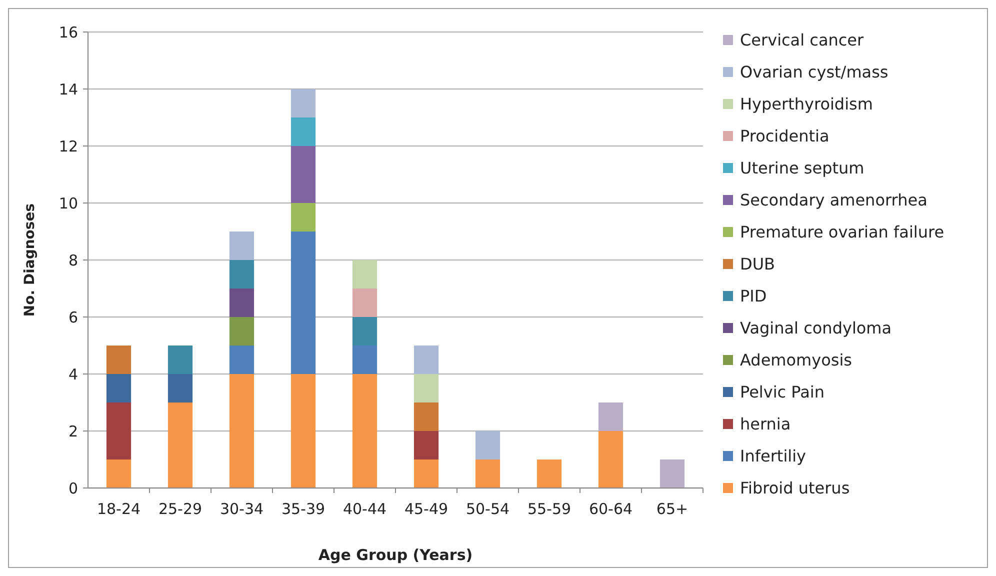  What do you see at coordinates (785, 136) in the screenshot?
I see `legend-label: Procidentia` at bounding box center [785, 136].